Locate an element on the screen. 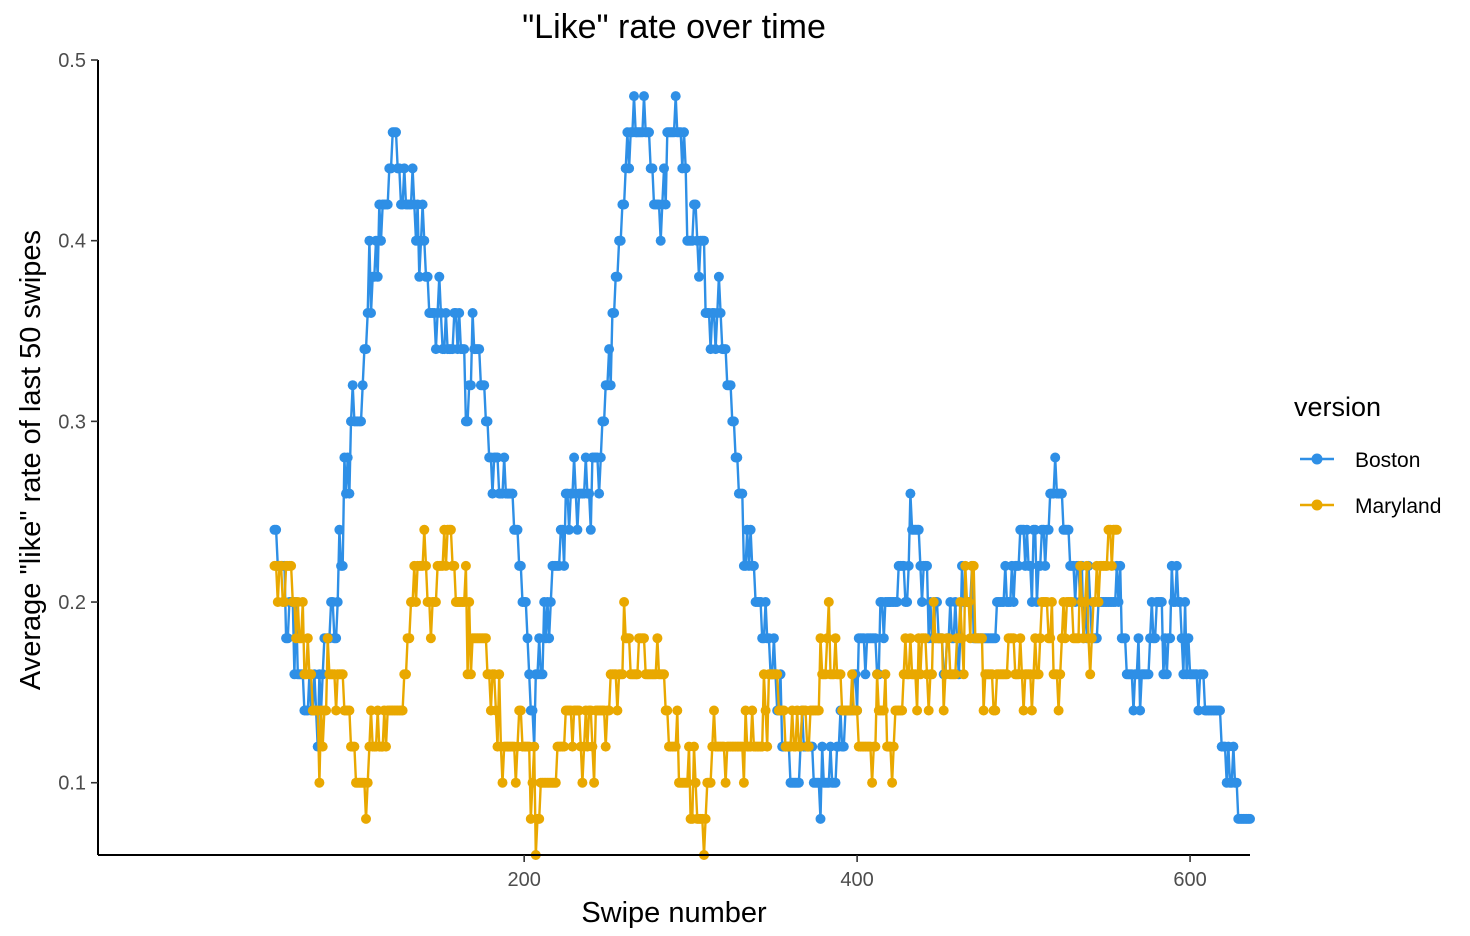  legend-key-point is located at coordinates (1317, 459).